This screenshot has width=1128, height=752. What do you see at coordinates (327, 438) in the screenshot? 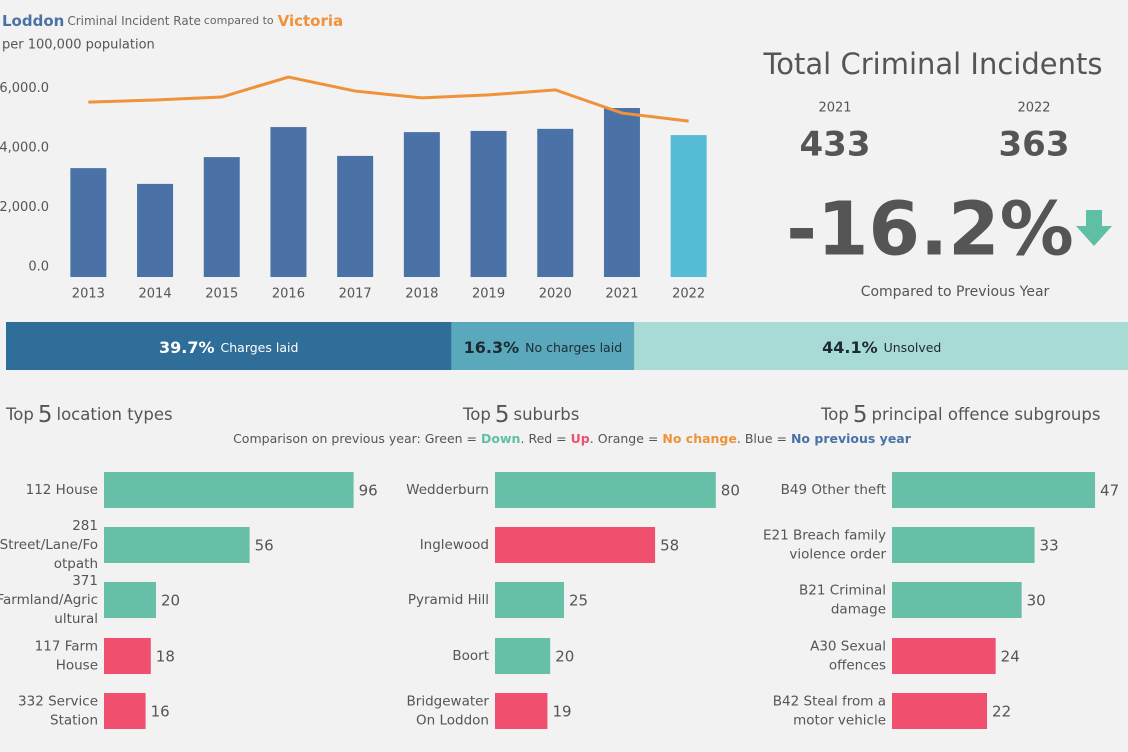
I see `legend-intro: Comparison on previous year:` at bounding box center [327, 438].